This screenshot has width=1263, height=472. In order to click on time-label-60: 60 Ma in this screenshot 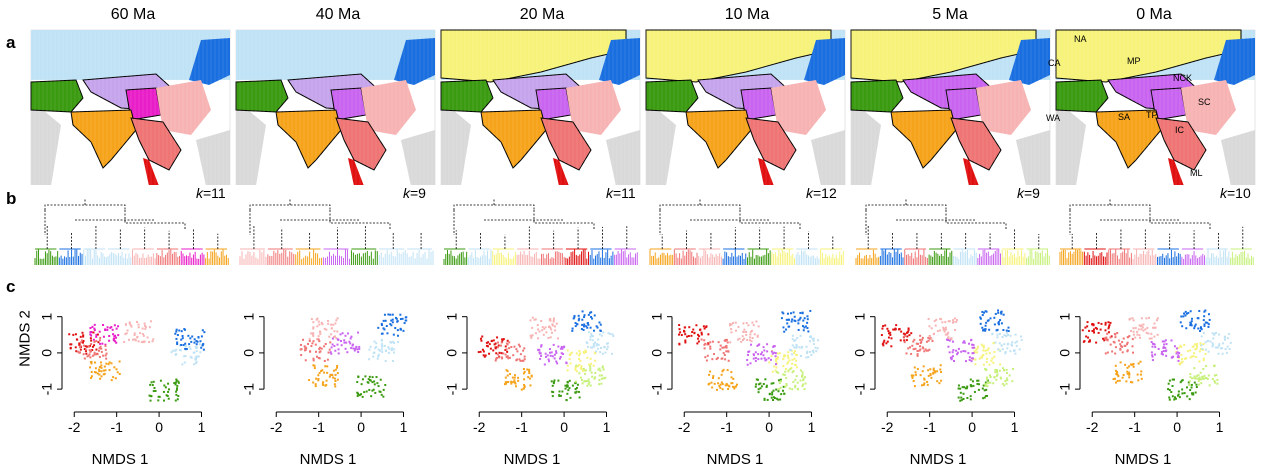, I will do `click(133, 14)`.